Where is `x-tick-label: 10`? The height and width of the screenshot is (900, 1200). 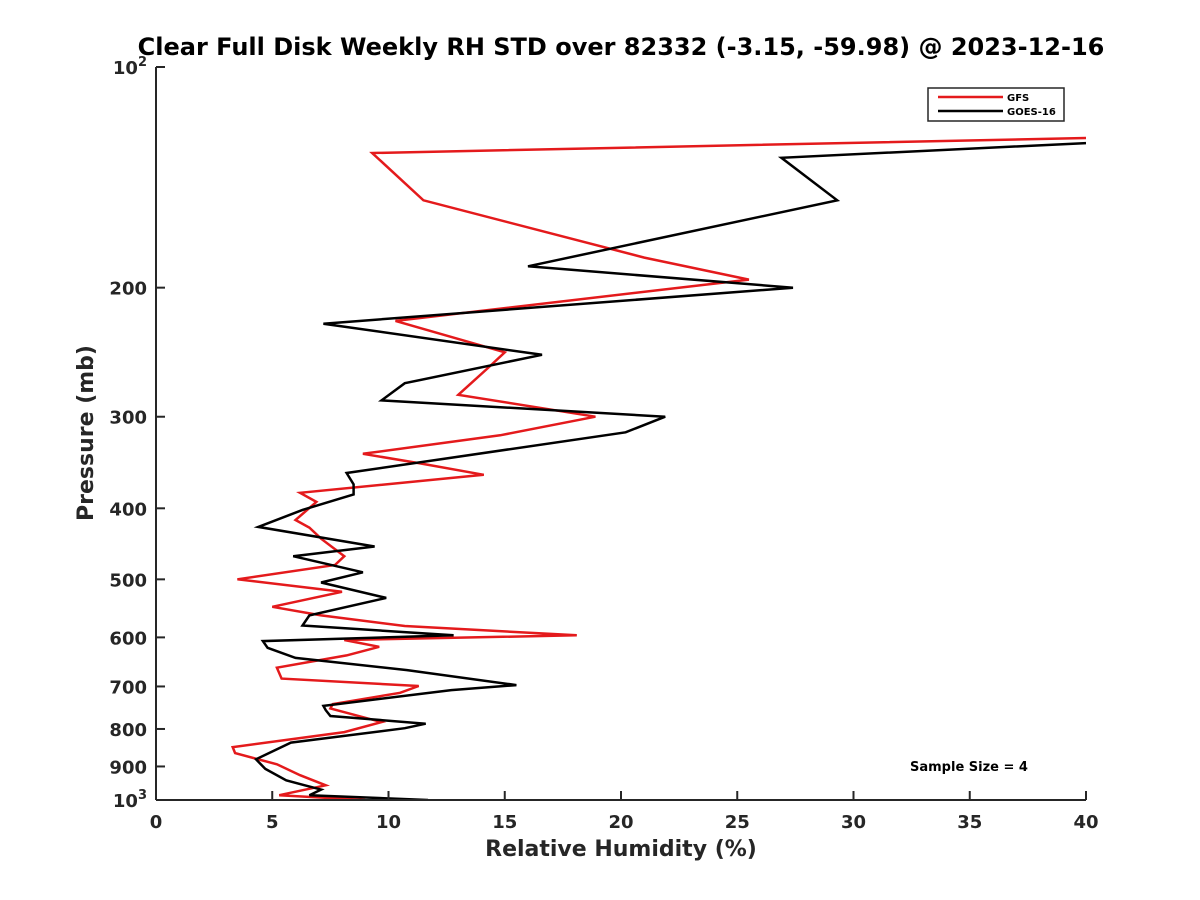
x-tick-label: 10 is located at coordinates (388, 822).